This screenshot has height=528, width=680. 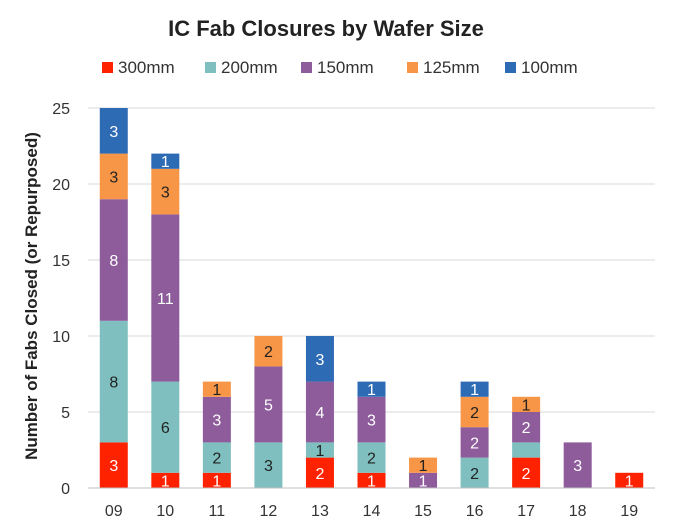 I want to click on bar-stack-15: 11, so click(x=423, y=473).